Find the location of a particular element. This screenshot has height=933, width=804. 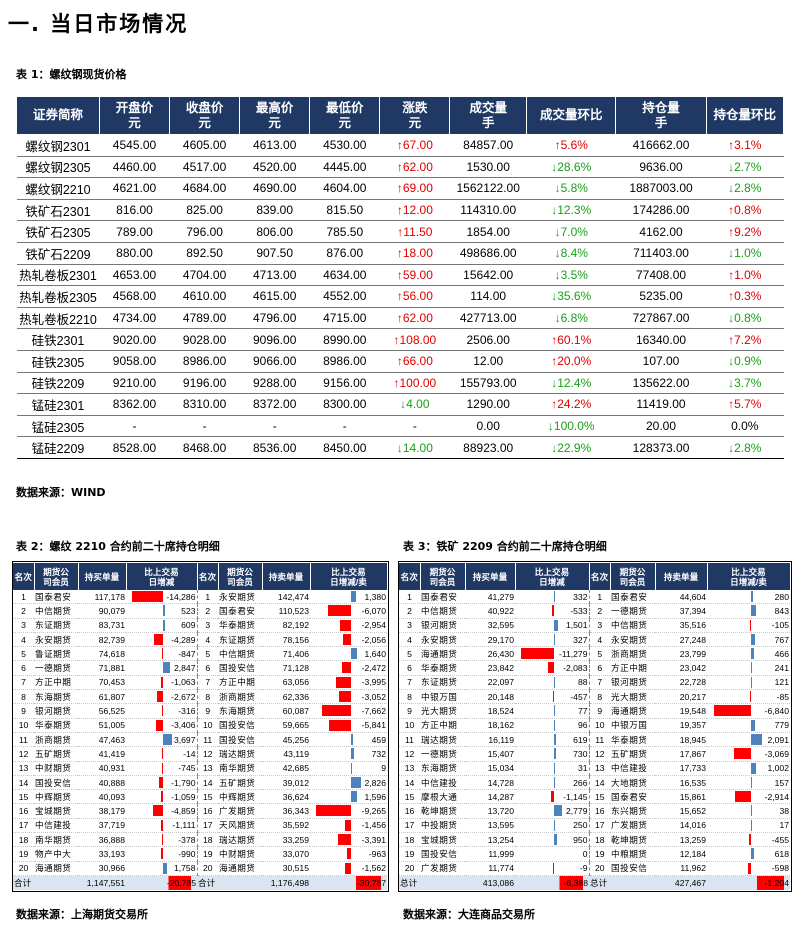

table1-cell: ↑100.00 is located at coordinates (414, 383).